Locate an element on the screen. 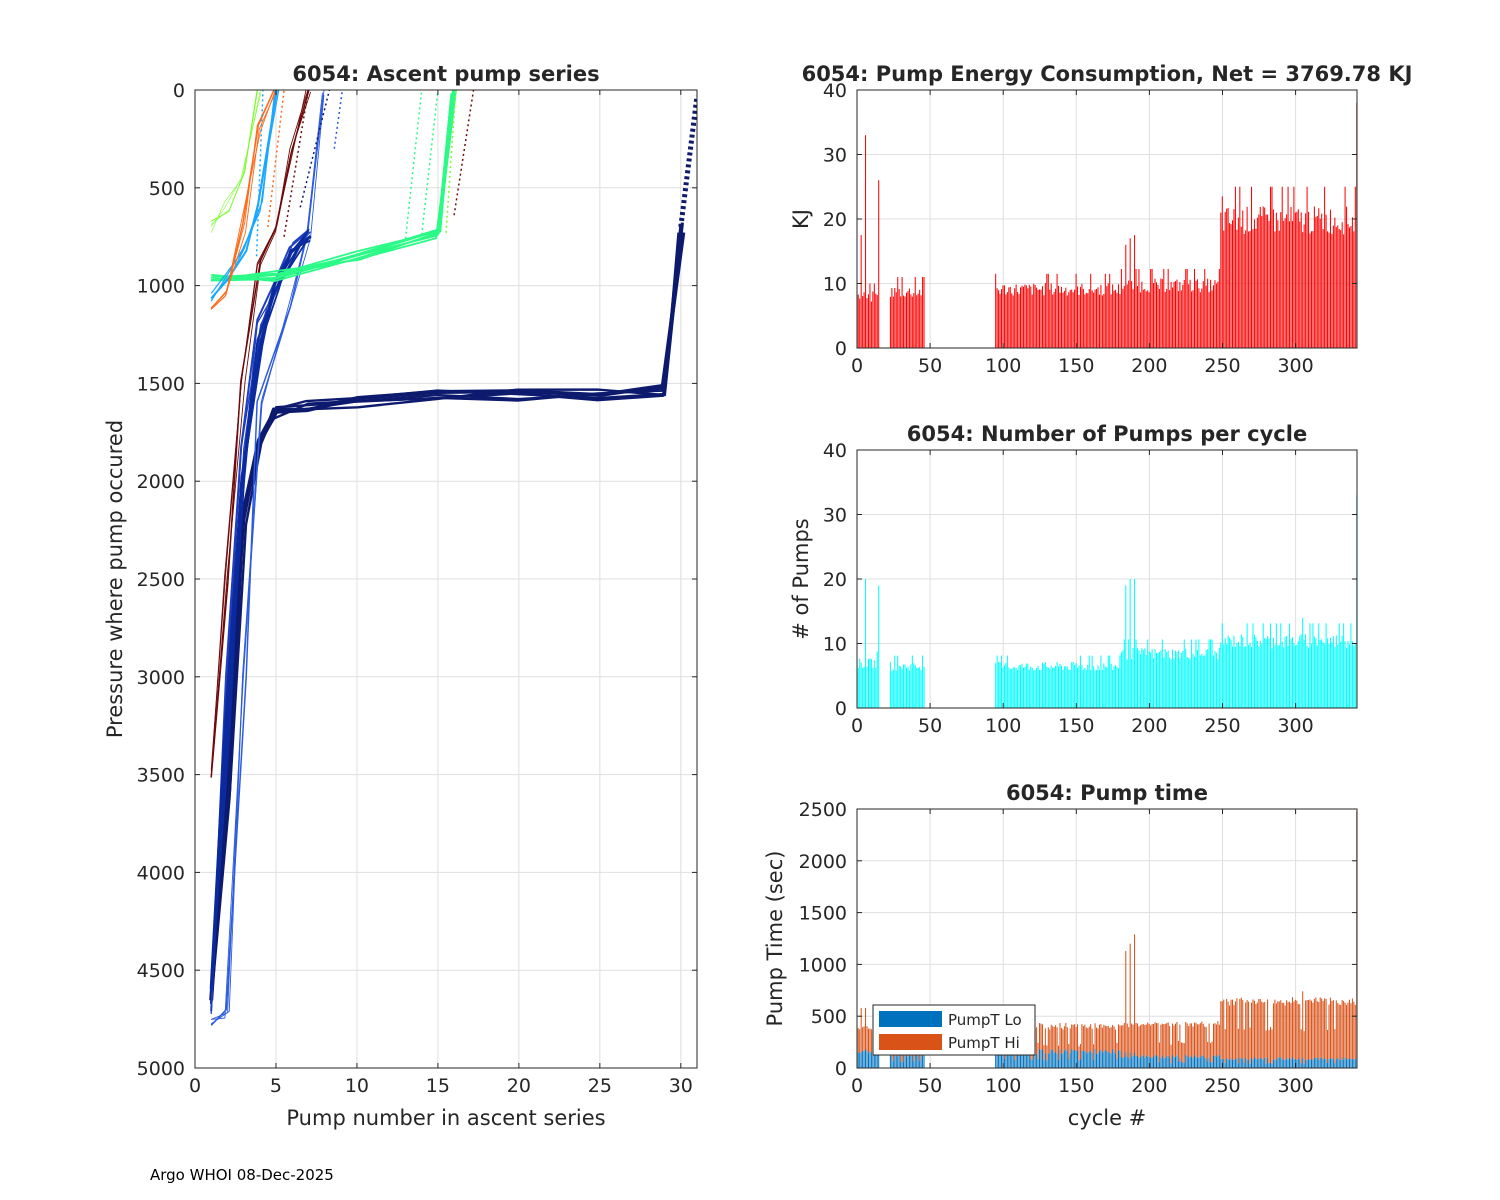 The height and width of the screenshot is (1200, 1500). tick-label-x: 20 is located at coordinates (519, 1086).